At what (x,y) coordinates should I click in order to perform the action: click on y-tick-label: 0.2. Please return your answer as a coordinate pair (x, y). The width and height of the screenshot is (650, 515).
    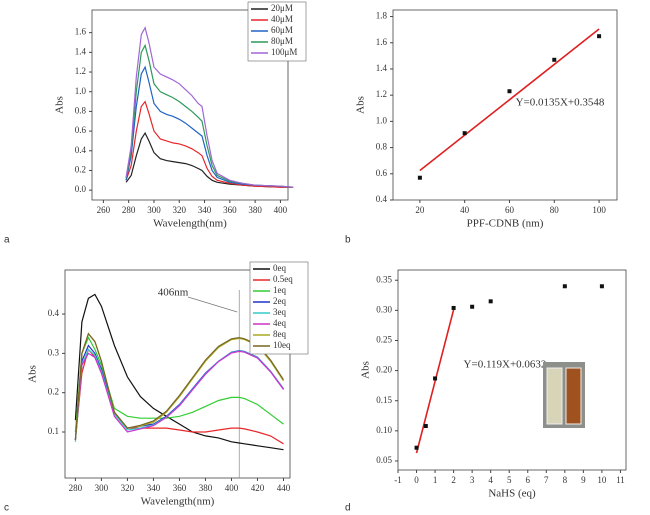
    Looking at the image, I should click on (80, 170).